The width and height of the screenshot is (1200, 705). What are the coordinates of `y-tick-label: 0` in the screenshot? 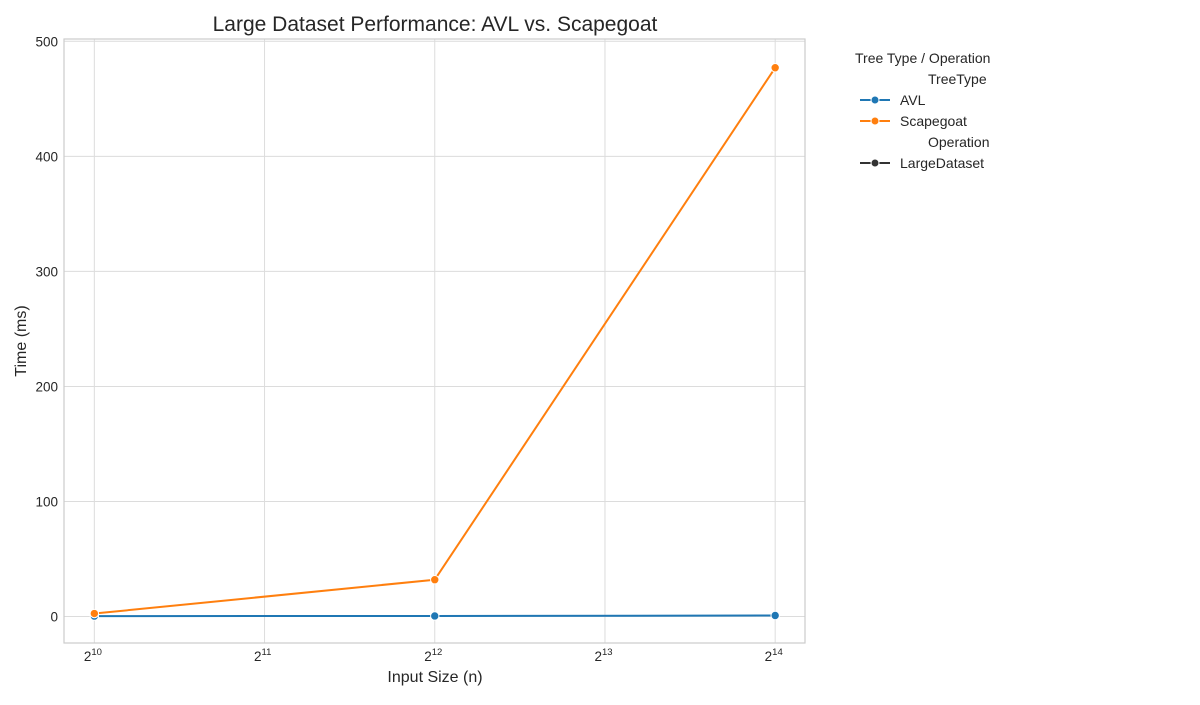 It's located at (54, 617).